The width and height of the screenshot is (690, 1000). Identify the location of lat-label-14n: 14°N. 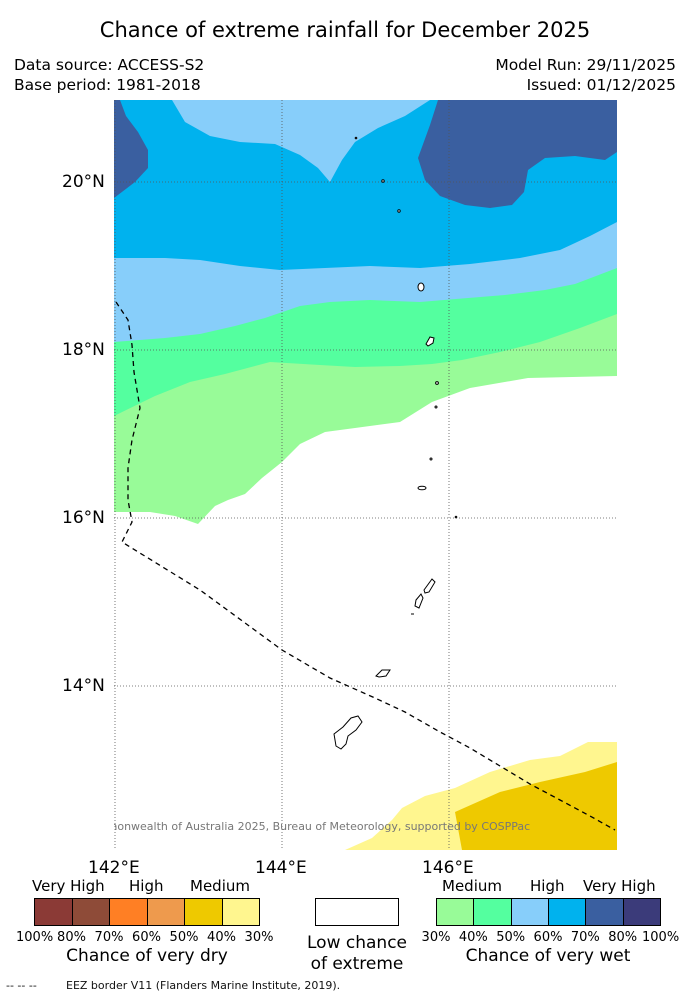
(83, 686).